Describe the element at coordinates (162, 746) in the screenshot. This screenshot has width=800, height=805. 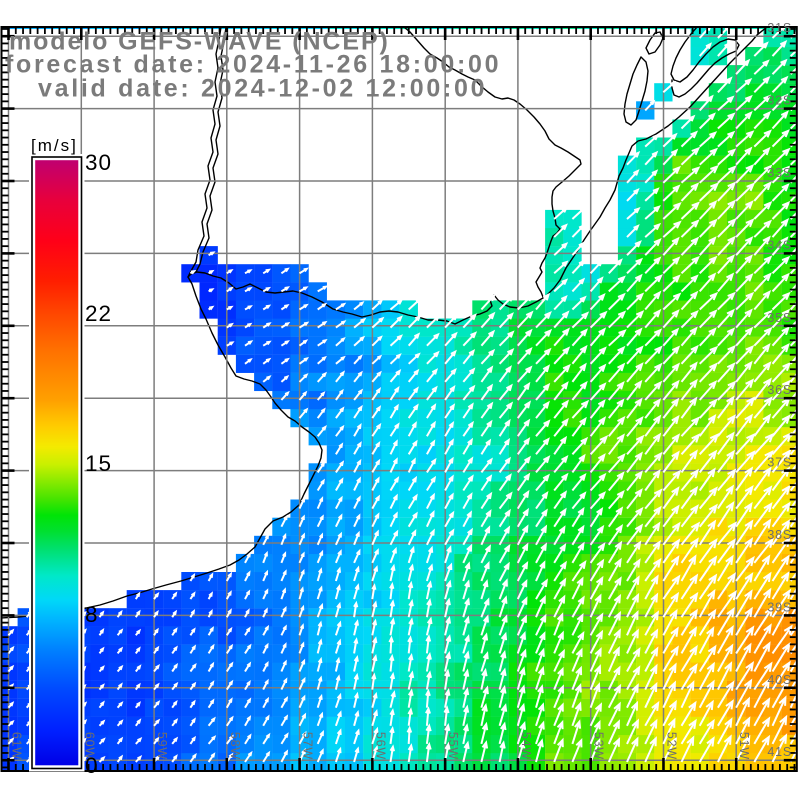
I see `svg-text: 59W` at that location.